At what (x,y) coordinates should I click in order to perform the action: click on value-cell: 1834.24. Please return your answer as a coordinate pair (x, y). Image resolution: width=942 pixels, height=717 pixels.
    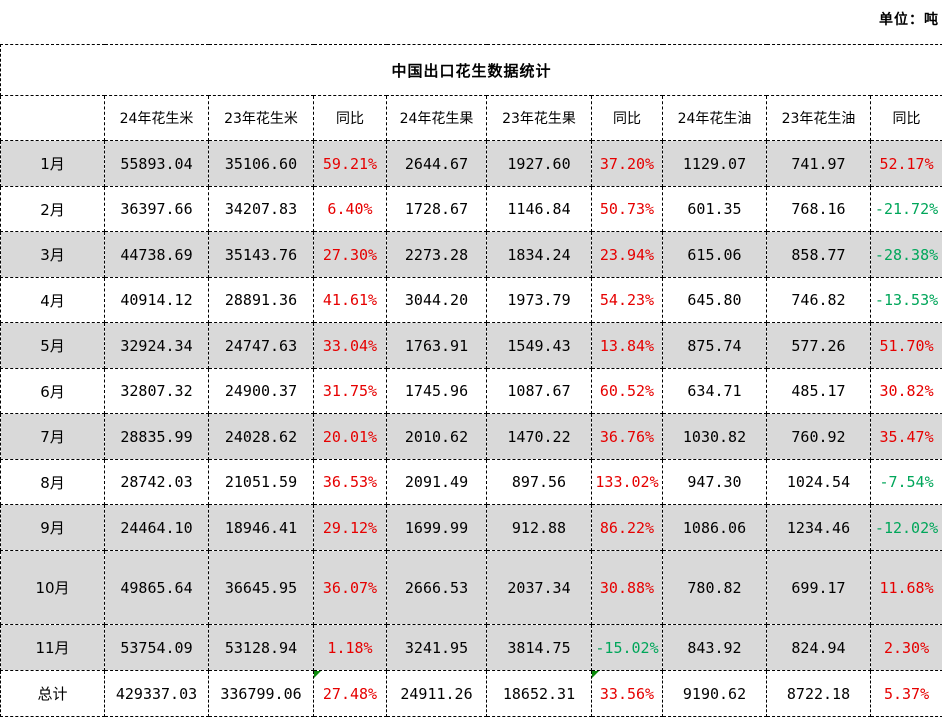
    Looking at the image, I should click on (539, 254).